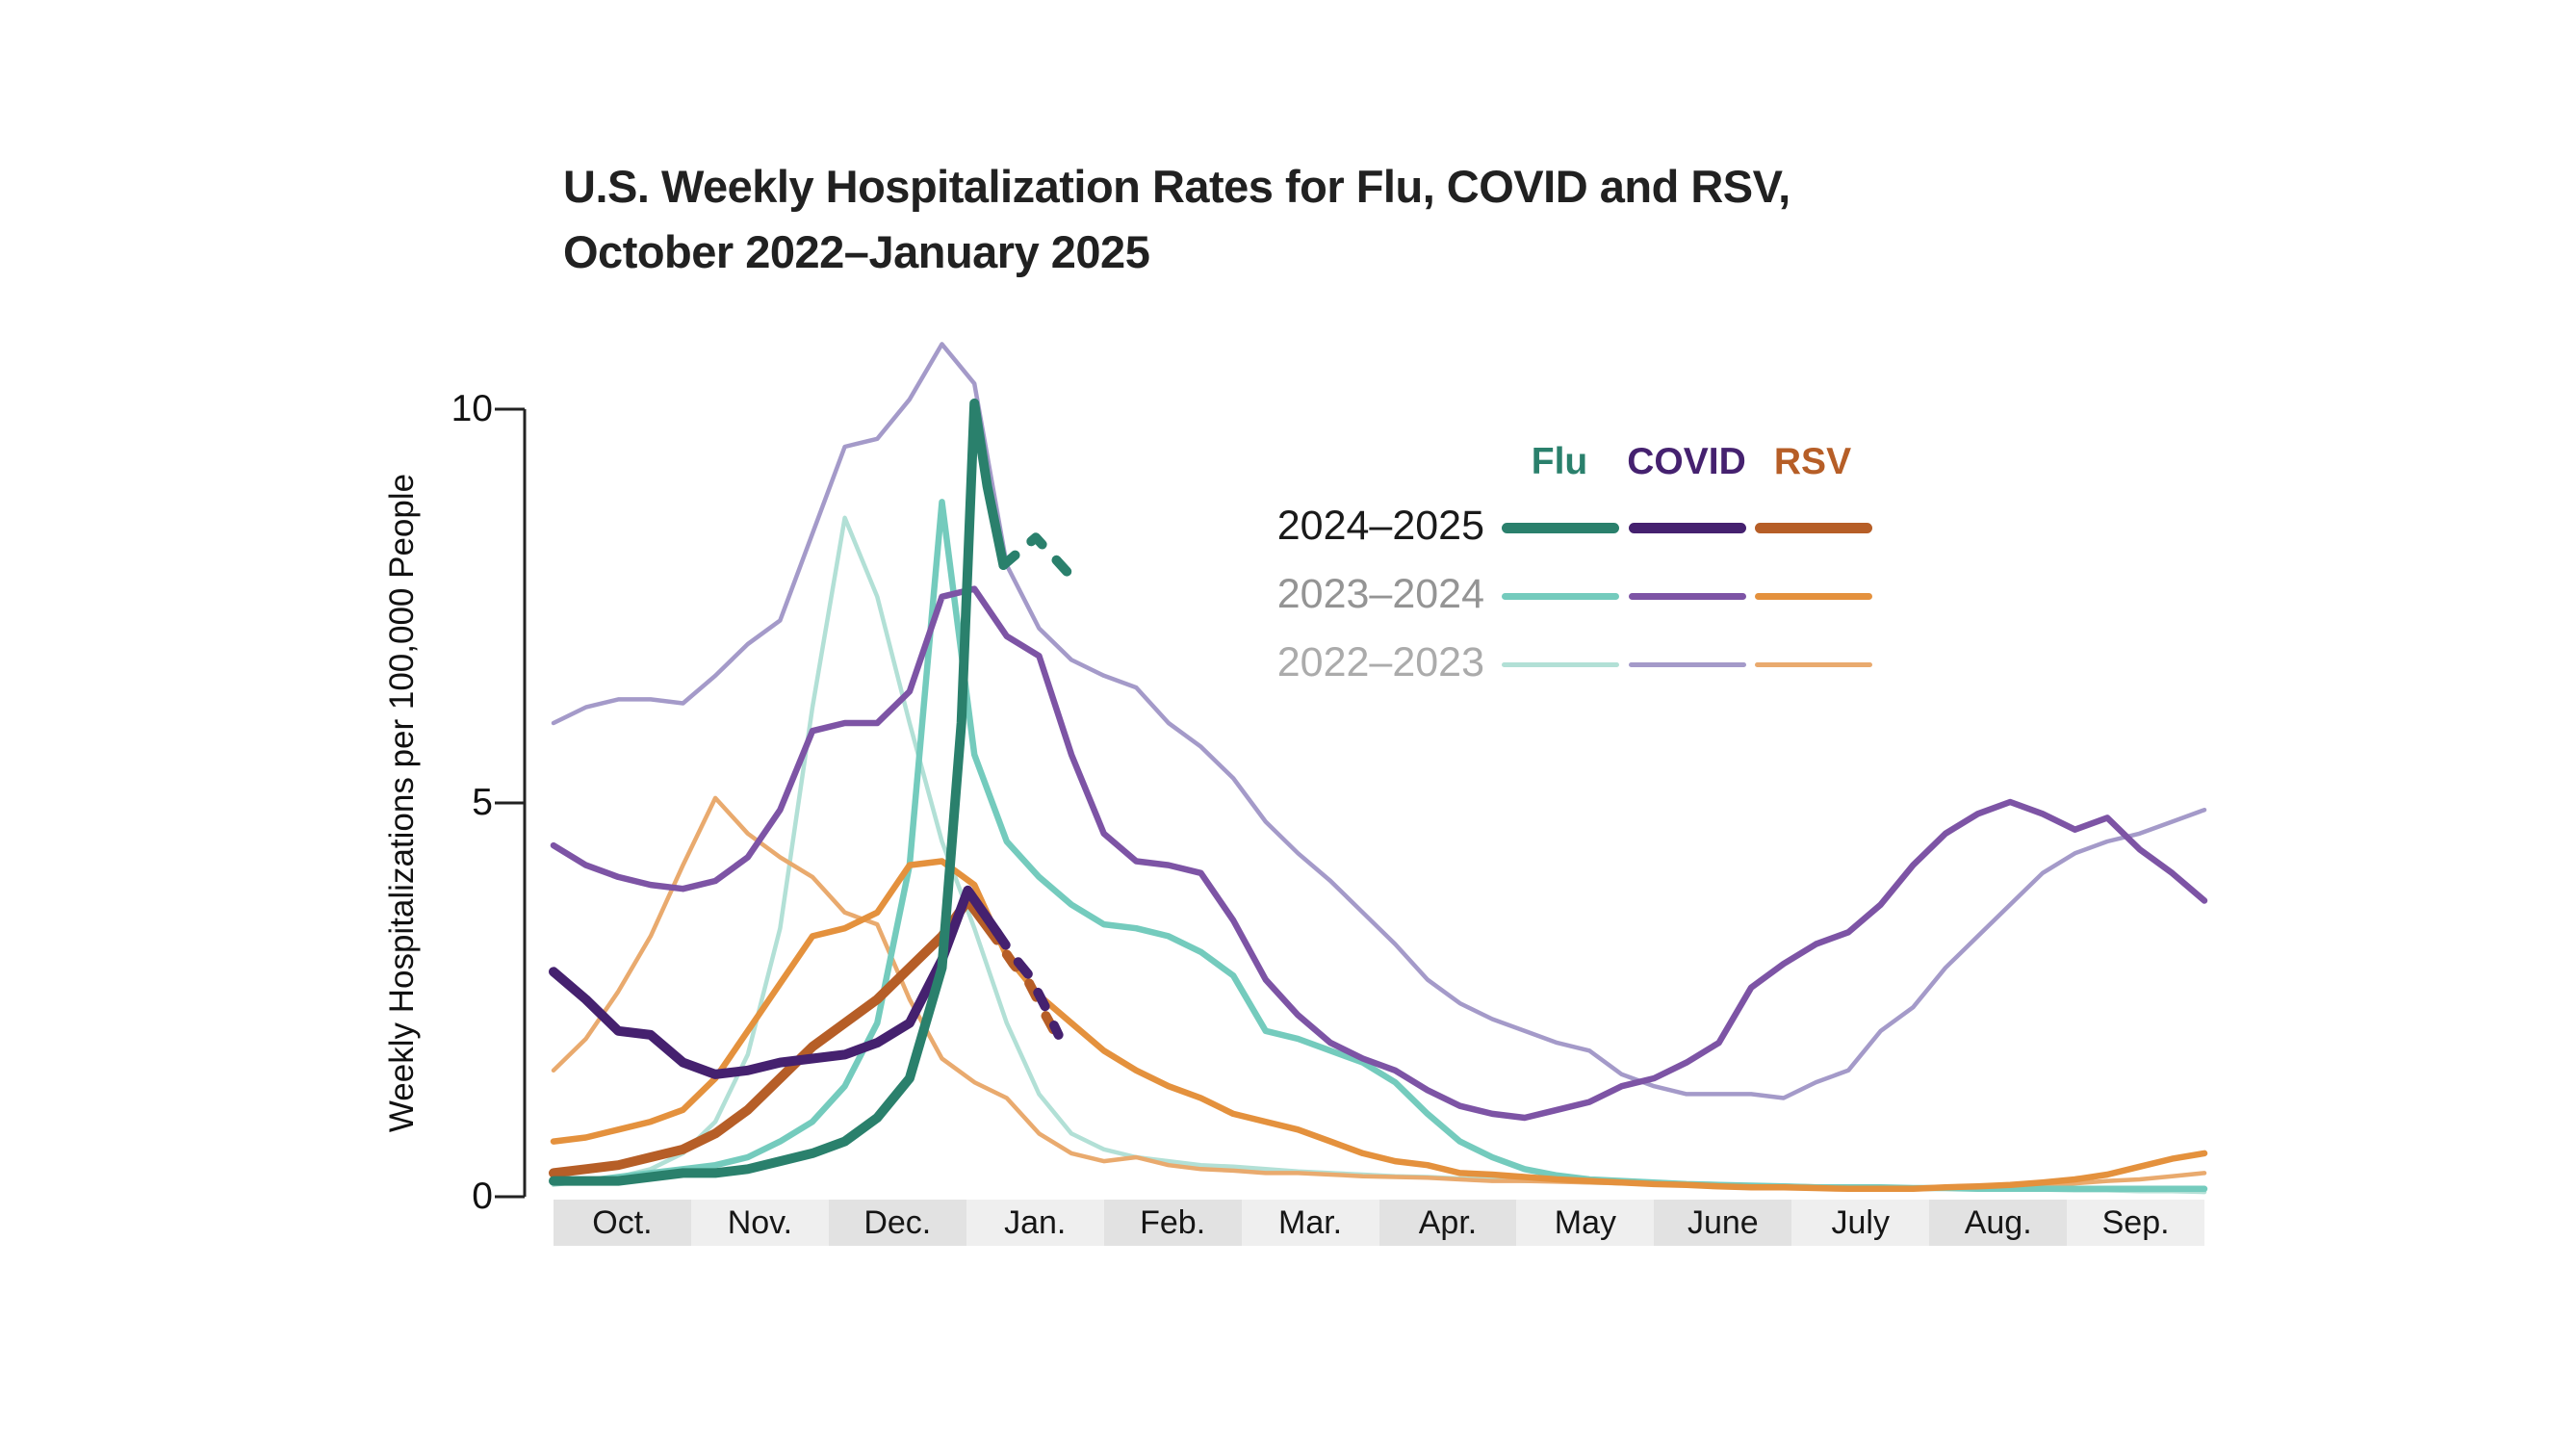 This screenshot has height=1448, width=2576. Describe the element at coordinates (1379, 1025) in the screenshot. I see `series-line-rsv-2023-2024` at that location.